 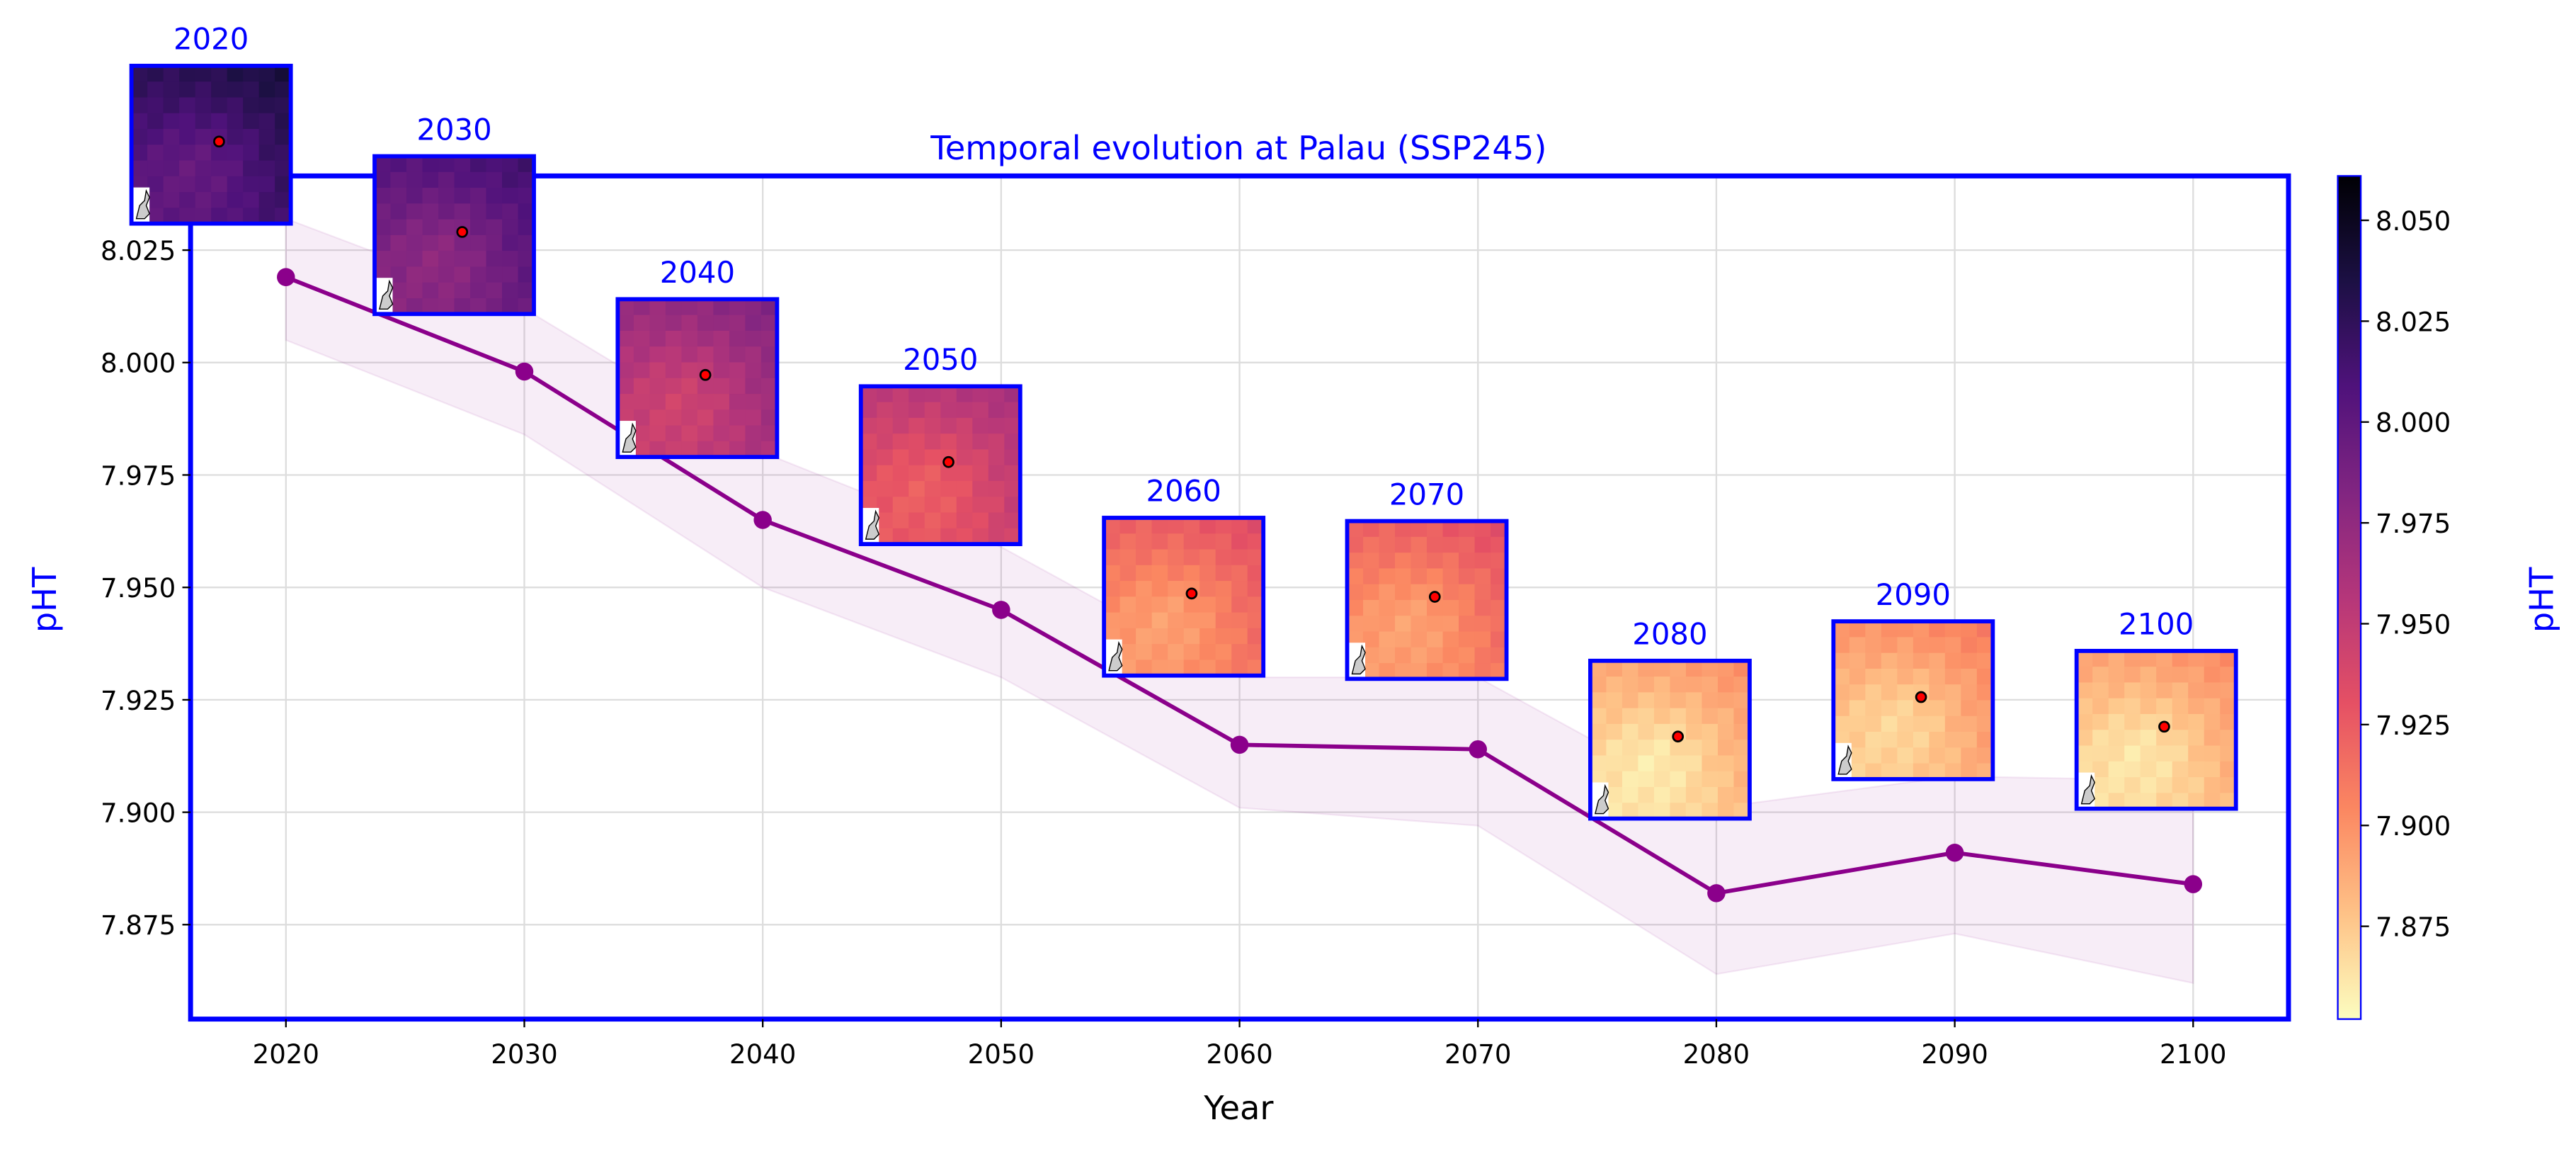 I want to click on map-inset: 2030, so click(x=454, y=214).